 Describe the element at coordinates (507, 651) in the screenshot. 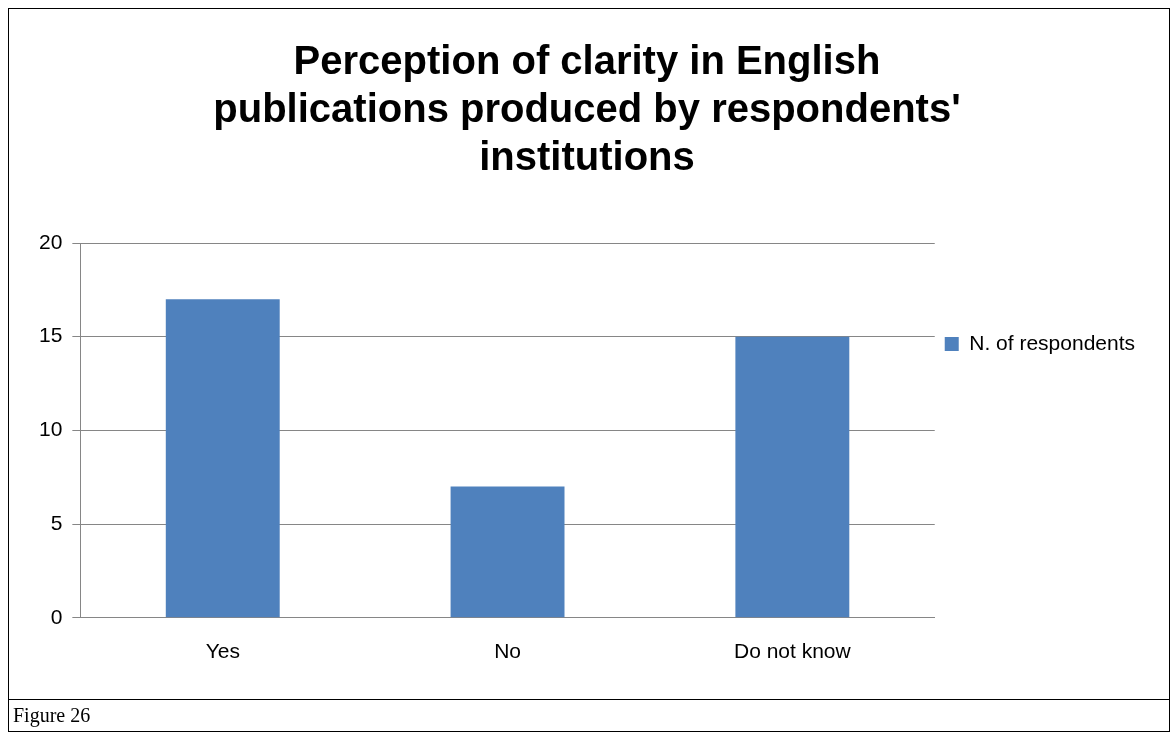

I see `x-tick-label: No` at that location.